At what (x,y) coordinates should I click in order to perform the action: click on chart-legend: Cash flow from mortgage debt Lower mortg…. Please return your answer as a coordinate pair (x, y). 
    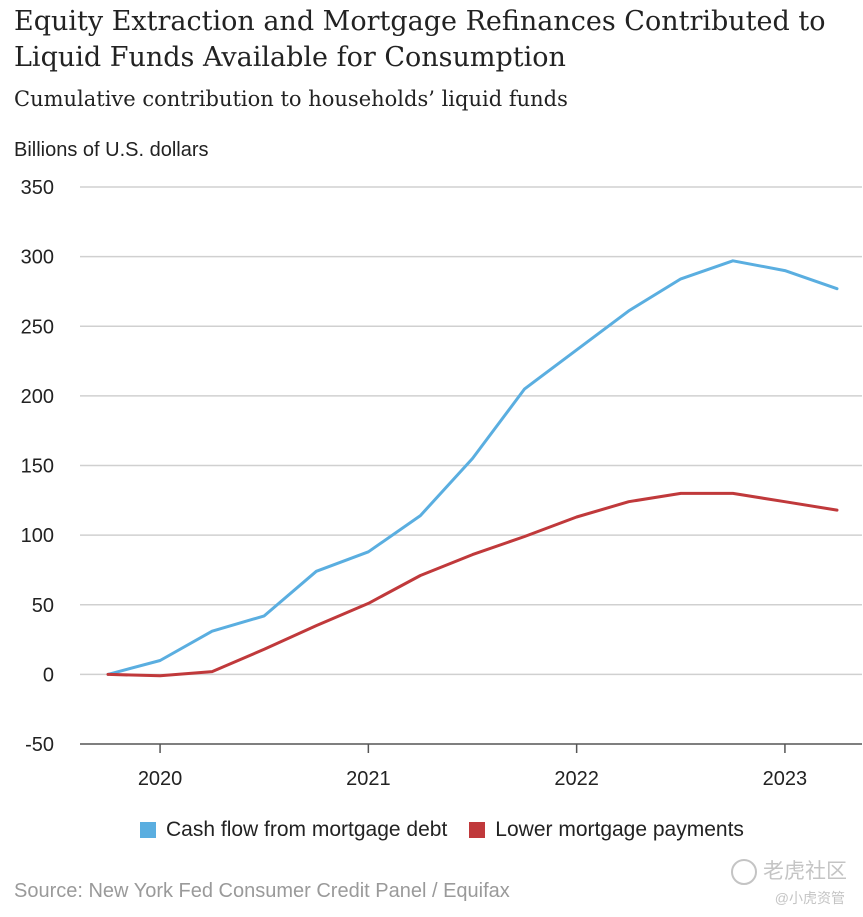
    Looking at the image, I should click on (453, 830).